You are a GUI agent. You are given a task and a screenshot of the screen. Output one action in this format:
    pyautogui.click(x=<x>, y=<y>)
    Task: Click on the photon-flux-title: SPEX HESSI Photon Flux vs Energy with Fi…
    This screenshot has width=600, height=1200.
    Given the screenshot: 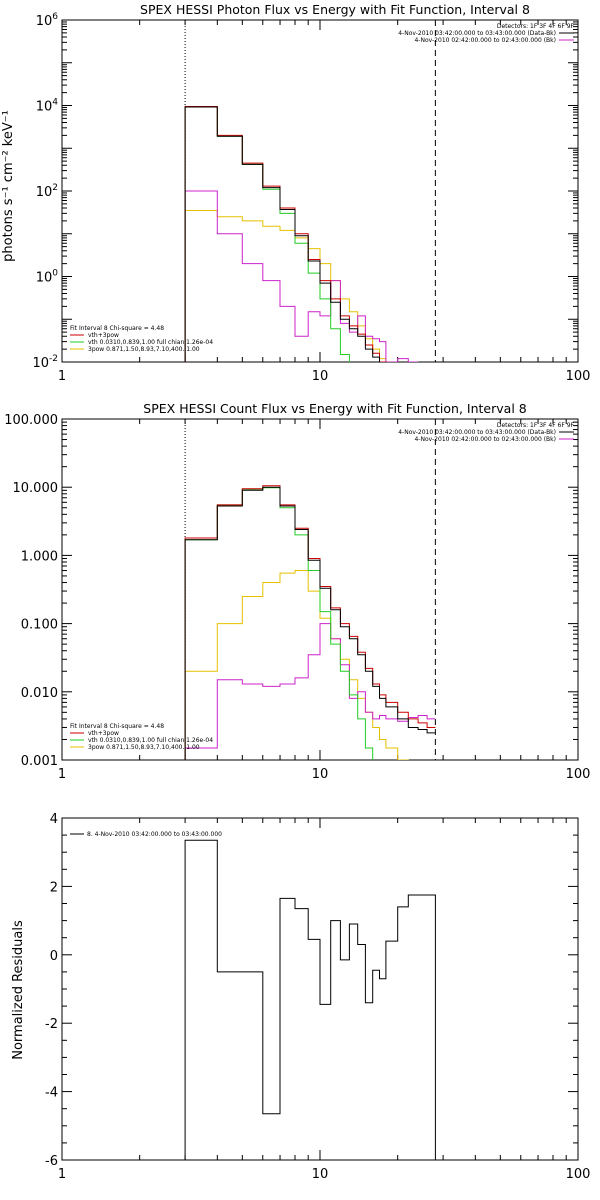 What is the action you would take?
    pyautogui.click(x=335, y=9)
    